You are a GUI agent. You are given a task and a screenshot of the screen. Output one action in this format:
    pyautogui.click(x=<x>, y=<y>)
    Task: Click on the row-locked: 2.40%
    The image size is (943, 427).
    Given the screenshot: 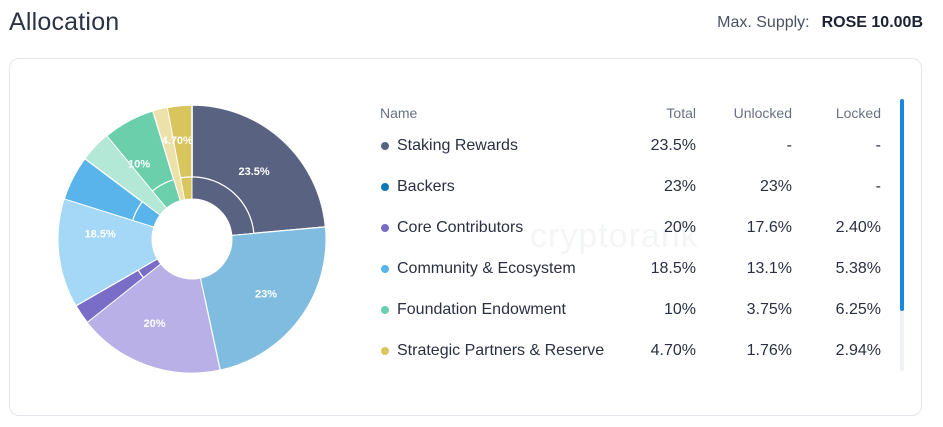 What is the action you would take?
    pyautogui.click(x=858, y=227)
    